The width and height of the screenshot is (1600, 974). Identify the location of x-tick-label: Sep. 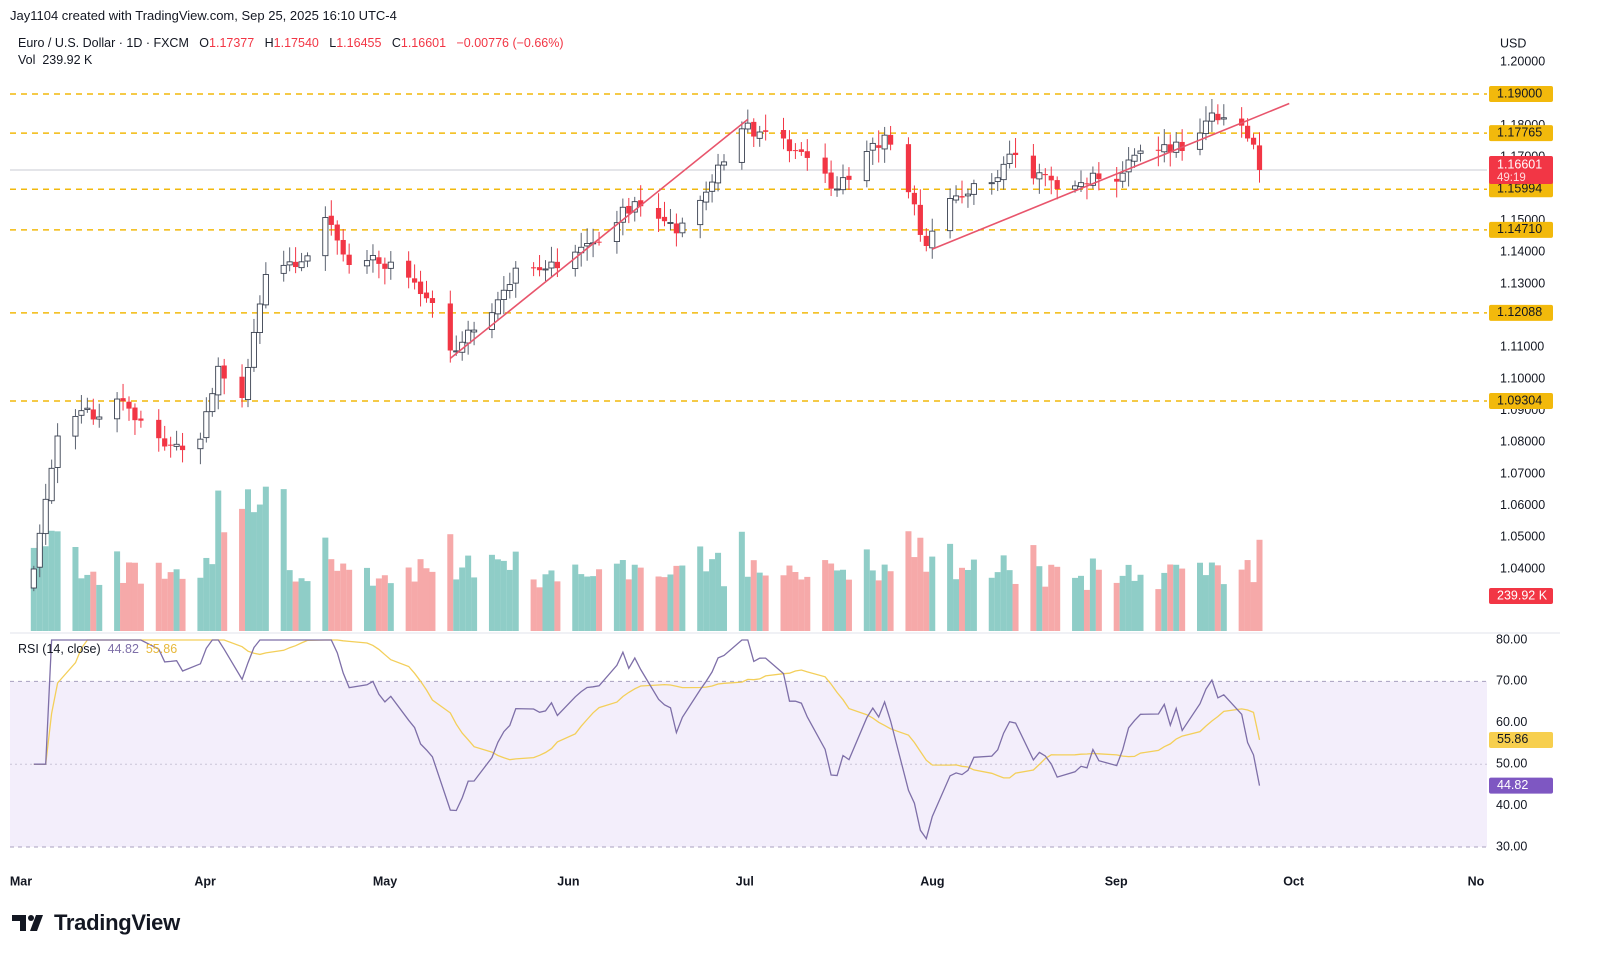
(1116, 881).